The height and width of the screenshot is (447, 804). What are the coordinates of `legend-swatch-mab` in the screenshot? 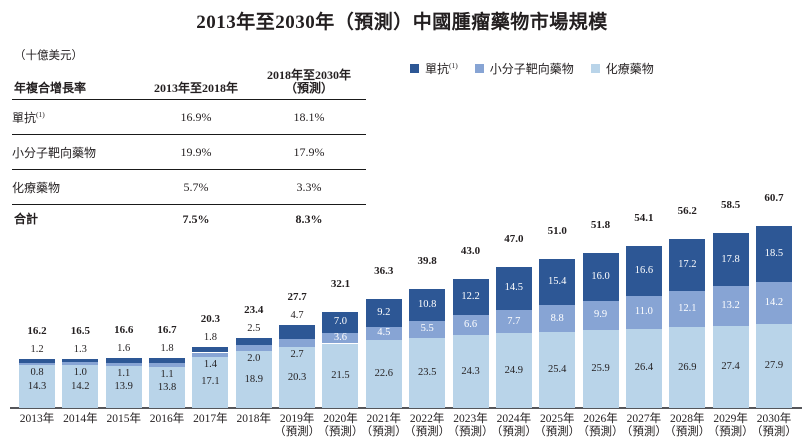 It's located at (414, 68).